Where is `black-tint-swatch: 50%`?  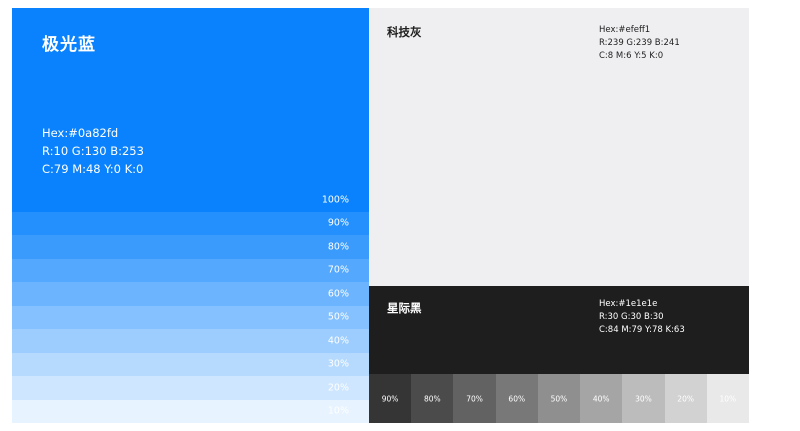 black-tint-swatch: 50% is located at coordinates (559, 398).